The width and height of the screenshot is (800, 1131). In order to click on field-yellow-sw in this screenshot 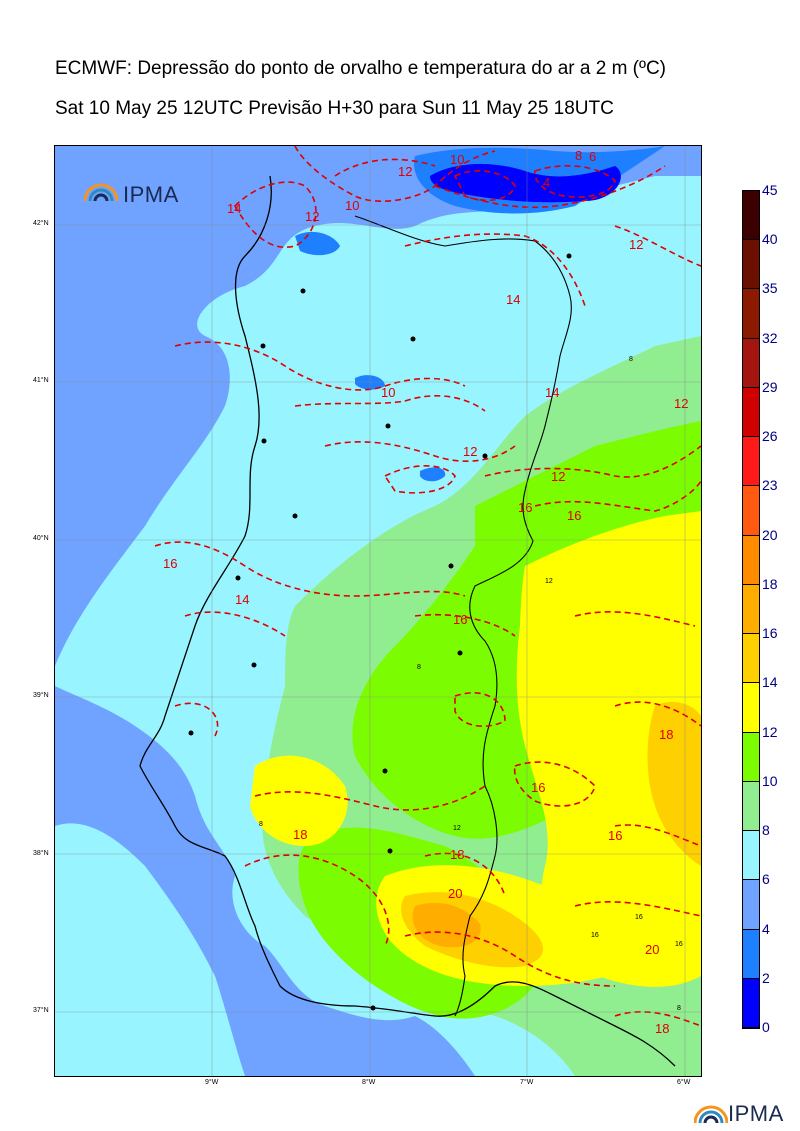, I will do `click(299, 800)`.